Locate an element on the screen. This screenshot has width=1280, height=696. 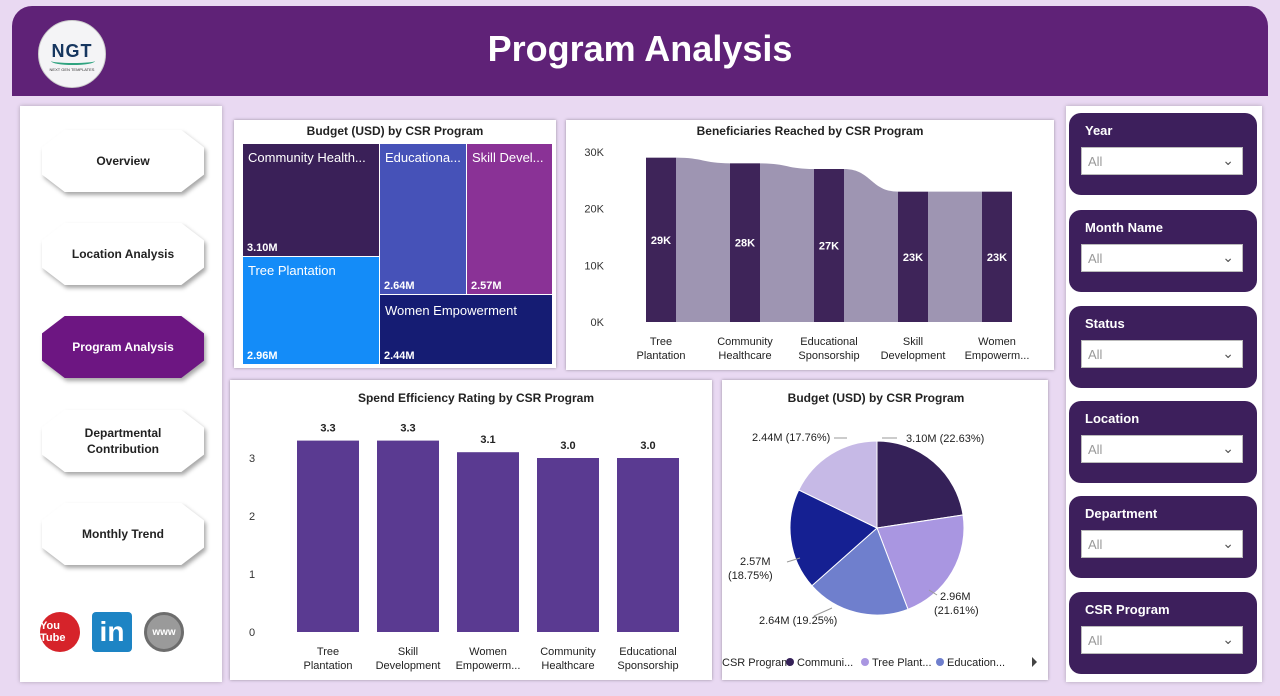
budget-pie-title: Budget (USD) by CSR Program is located at coordinates (876, 398).